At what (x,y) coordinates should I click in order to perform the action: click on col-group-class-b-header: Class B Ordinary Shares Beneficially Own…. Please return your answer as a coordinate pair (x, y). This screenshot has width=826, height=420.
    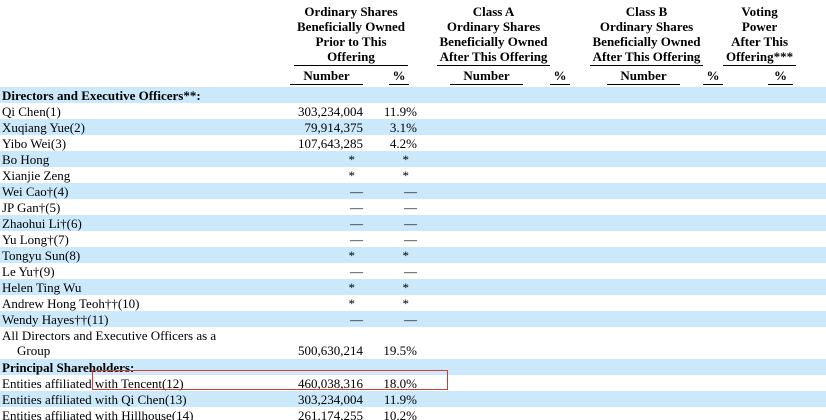
    Looking at the image, I should click on (646, 34).